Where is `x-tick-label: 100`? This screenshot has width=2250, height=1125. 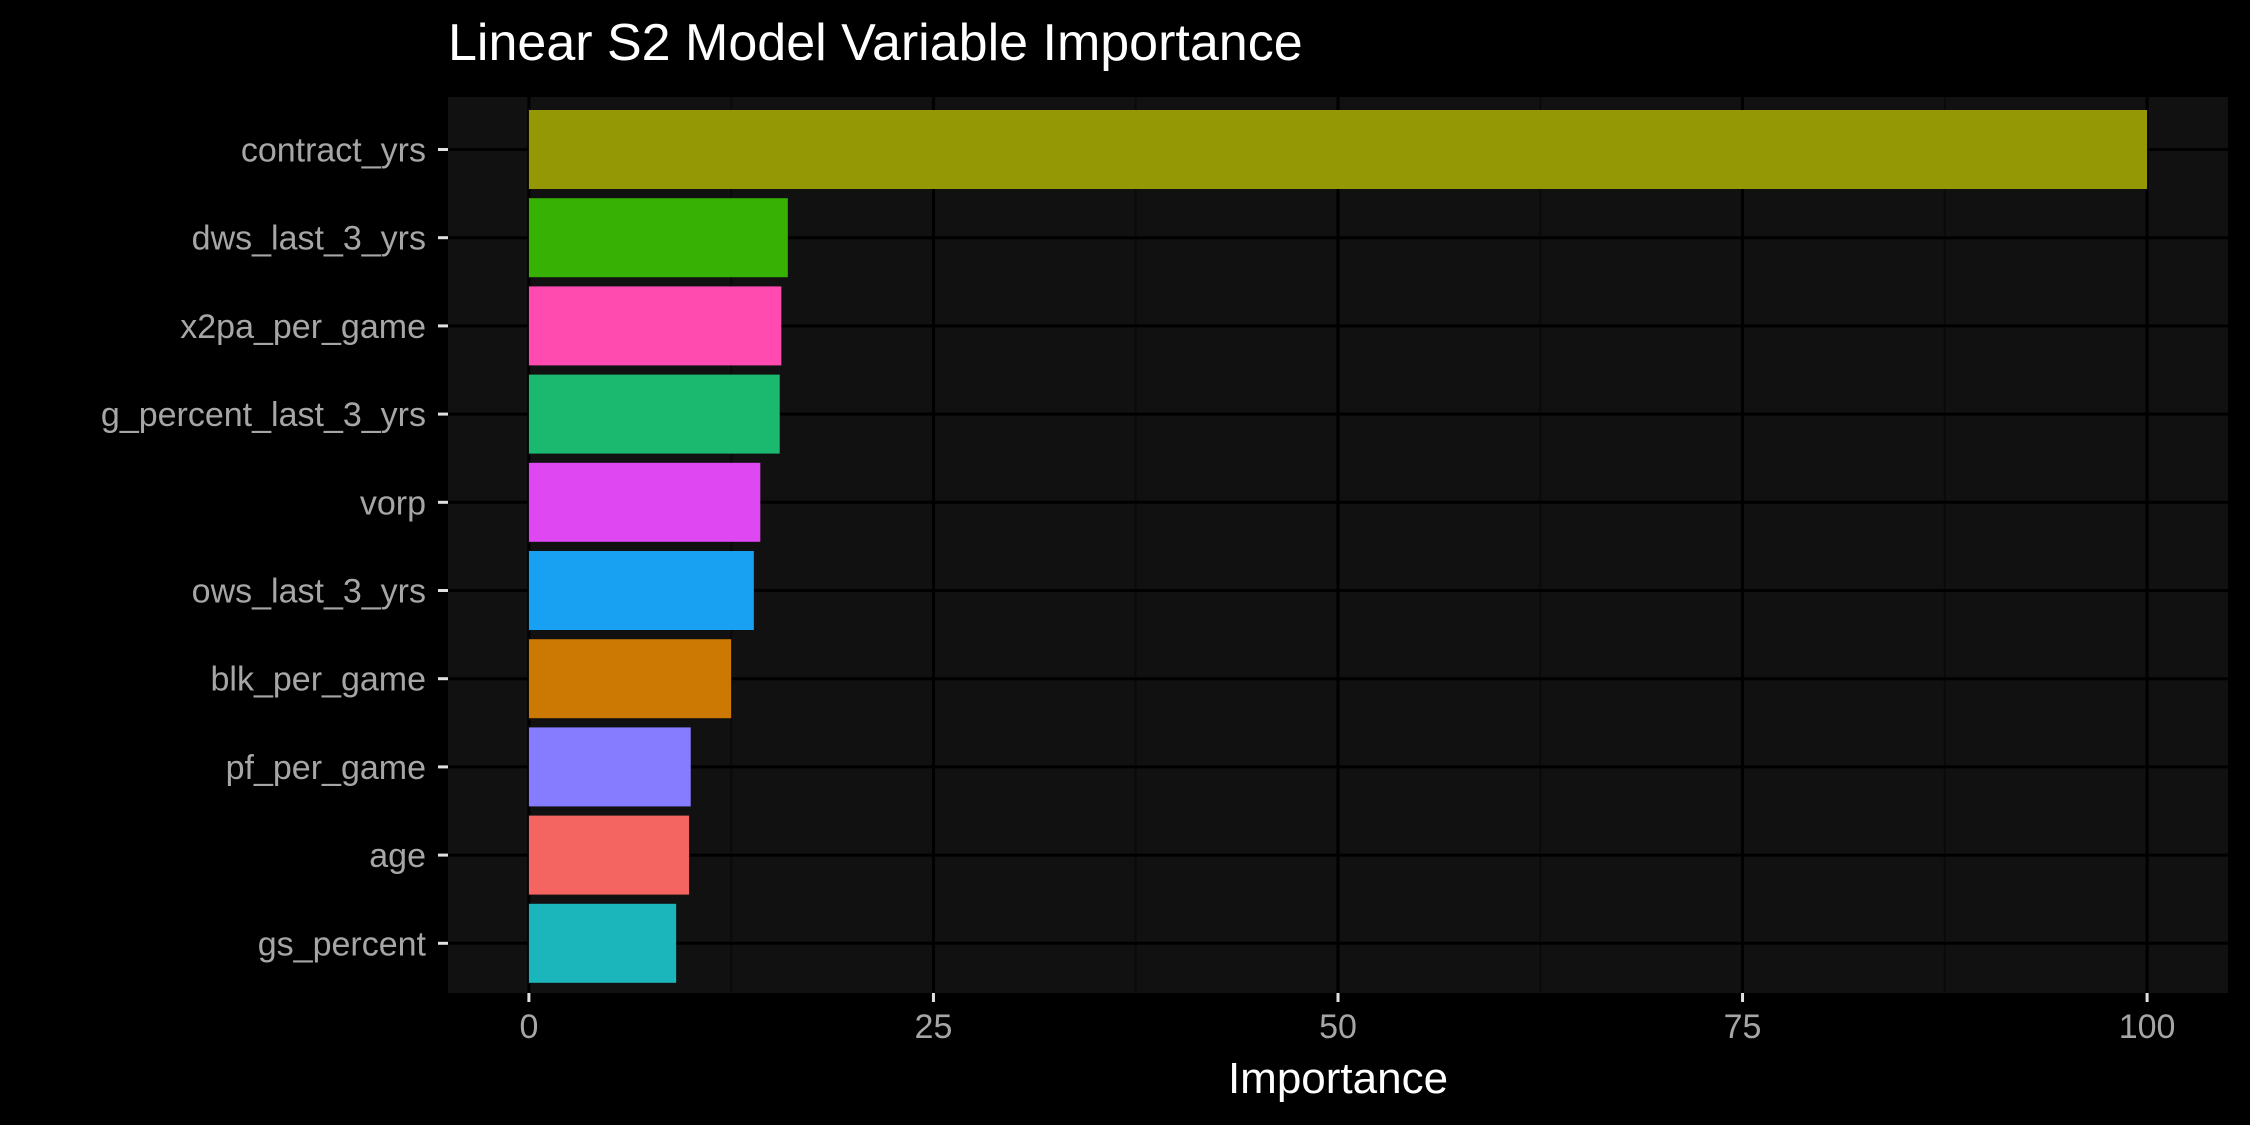 x-tick-label: 100 is located at coordinates (2147, 1027).